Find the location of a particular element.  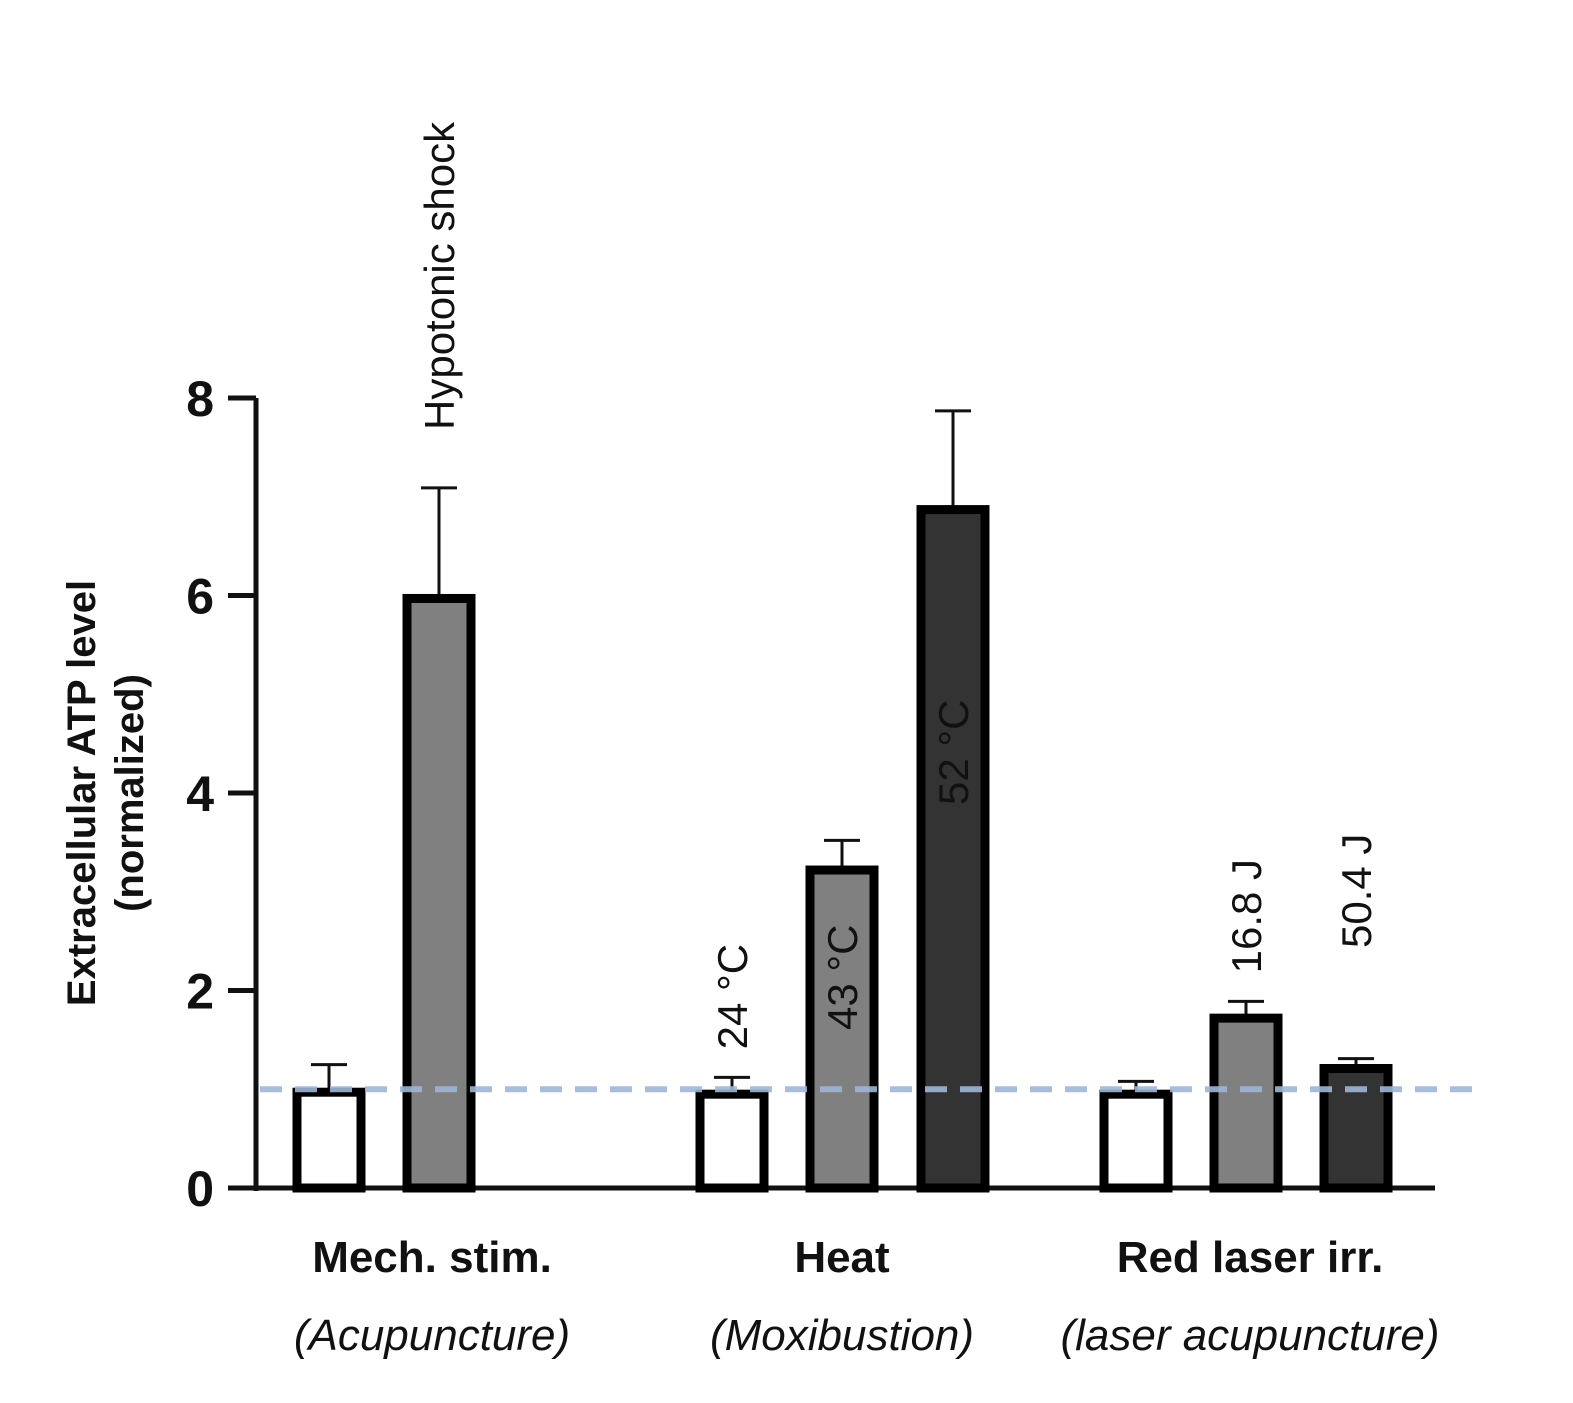

bar-annotation-label: 16.8 J is located at coordinates (1246, 916).